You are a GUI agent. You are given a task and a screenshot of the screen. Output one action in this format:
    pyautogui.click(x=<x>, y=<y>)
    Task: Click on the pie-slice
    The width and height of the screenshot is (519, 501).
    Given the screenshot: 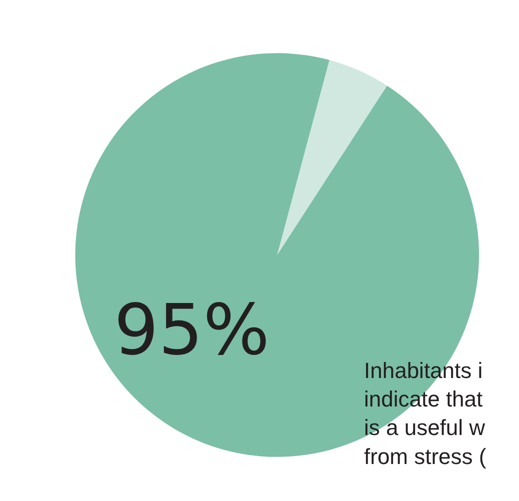 What is the action you would take?
    pyautogui.click(x=332, y=158)
    